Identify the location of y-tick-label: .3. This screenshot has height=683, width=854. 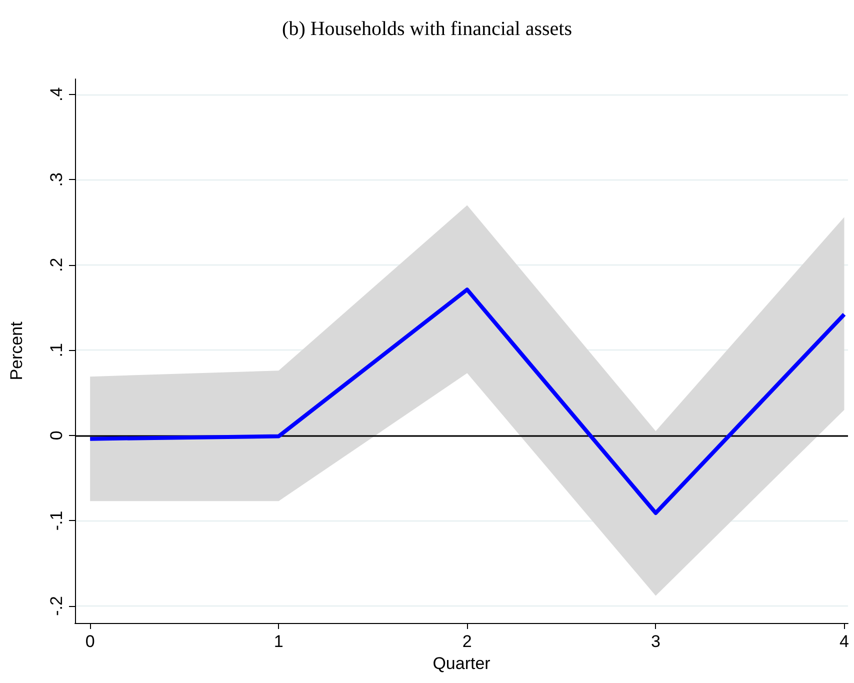
(56, 179).